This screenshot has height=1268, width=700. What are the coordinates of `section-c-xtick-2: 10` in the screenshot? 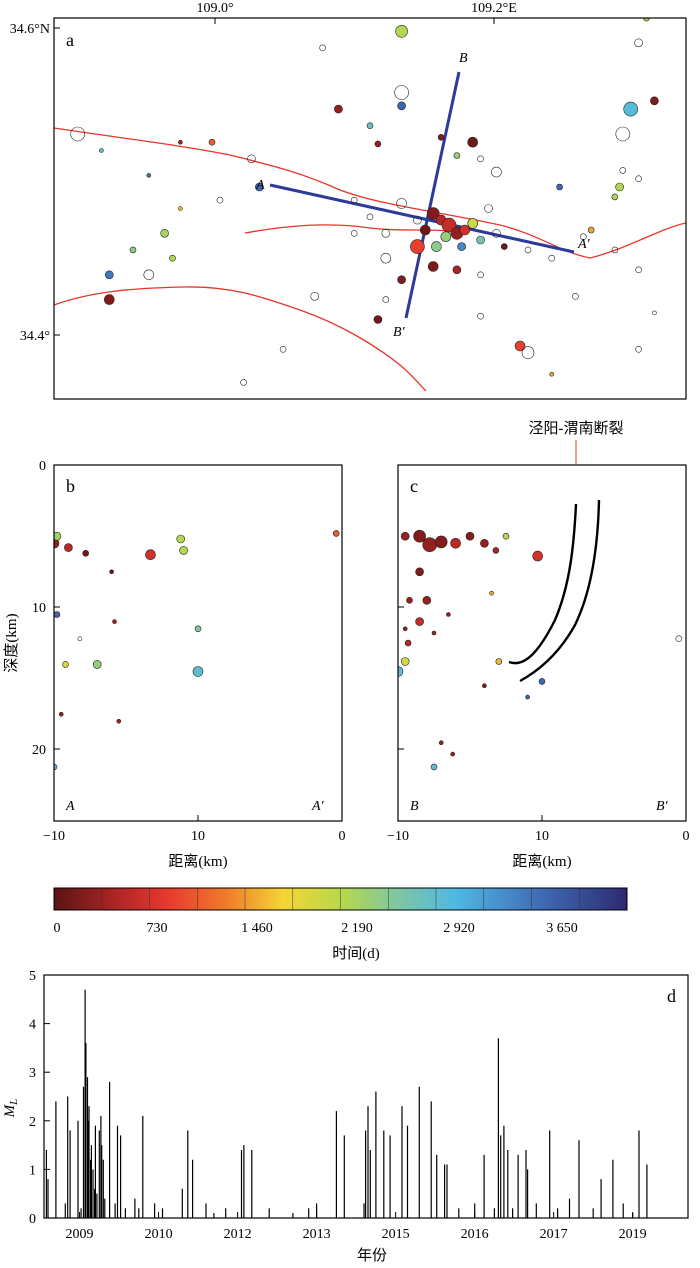 It's located at (542, 836).